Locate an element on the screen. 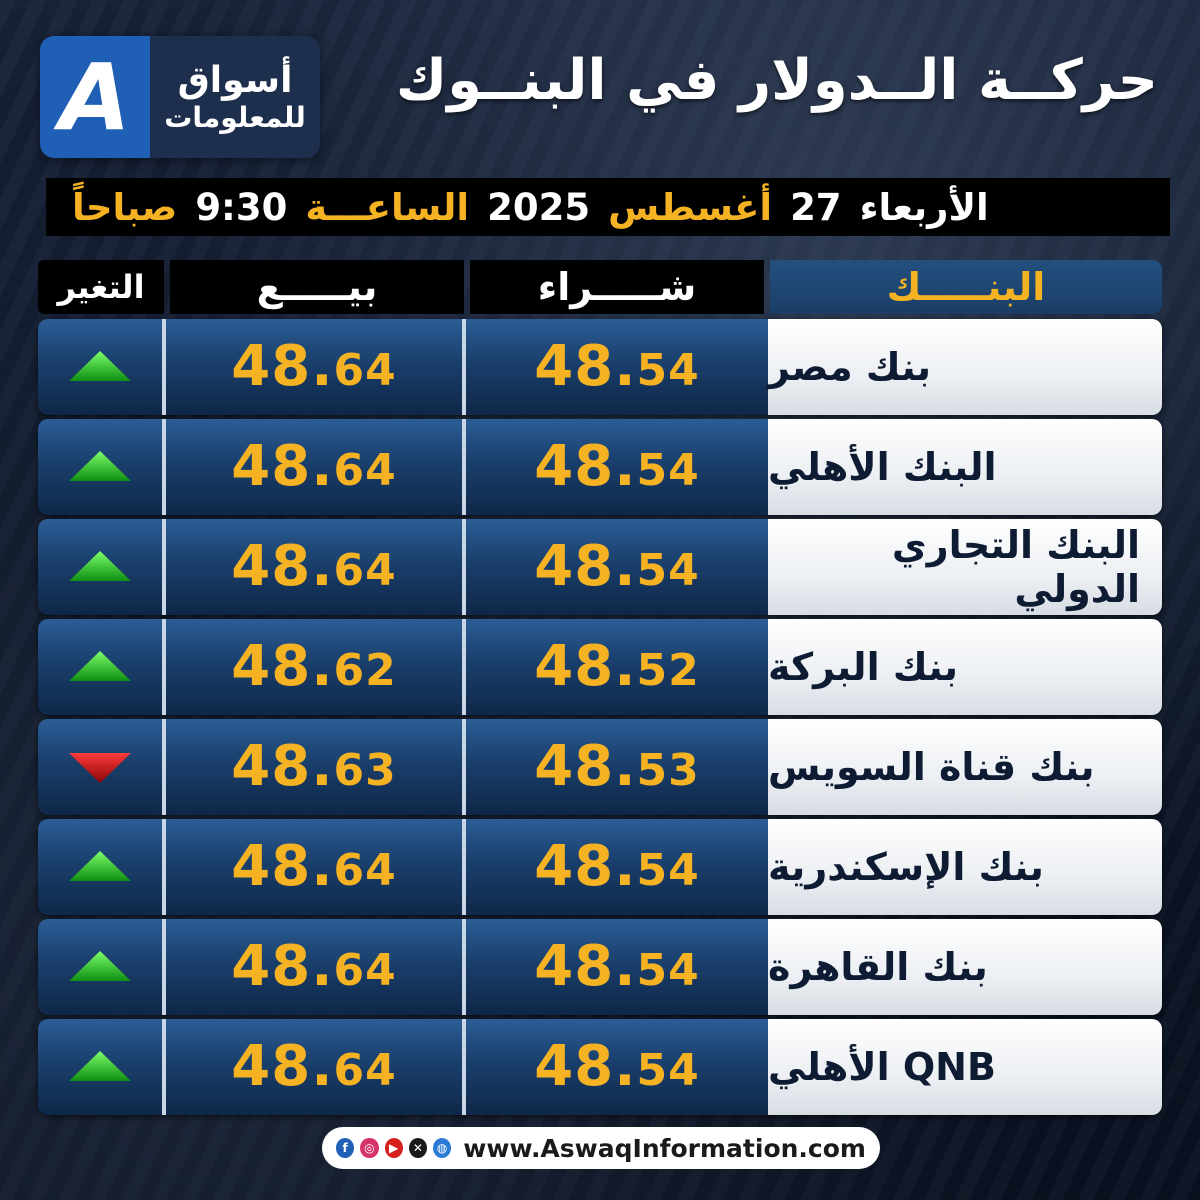  buy-price: 48.53 is located at coordinates (616, 767).